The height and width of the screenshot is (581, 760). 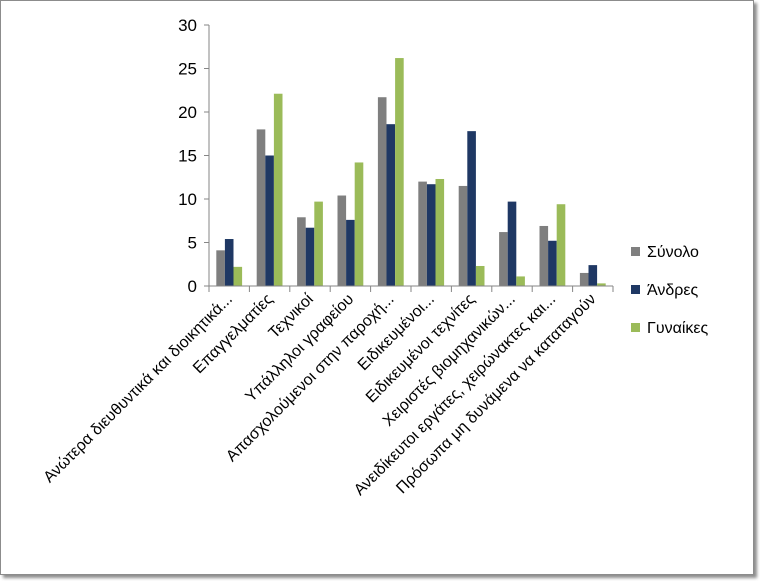 What do you see at coordinates (187, 199) in the screenshot?
I see `y-tick-label: 10` at bounding box center [187, 199].